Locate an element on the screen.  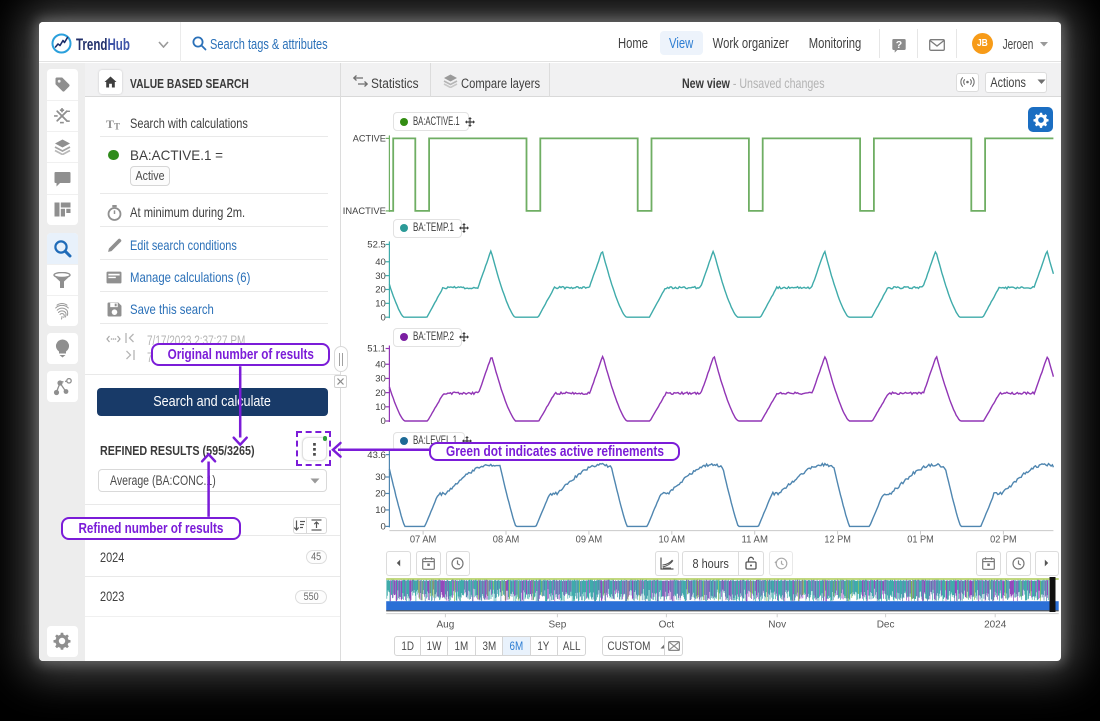
svg-text: 09 AM is located at coordinates (589, 540).